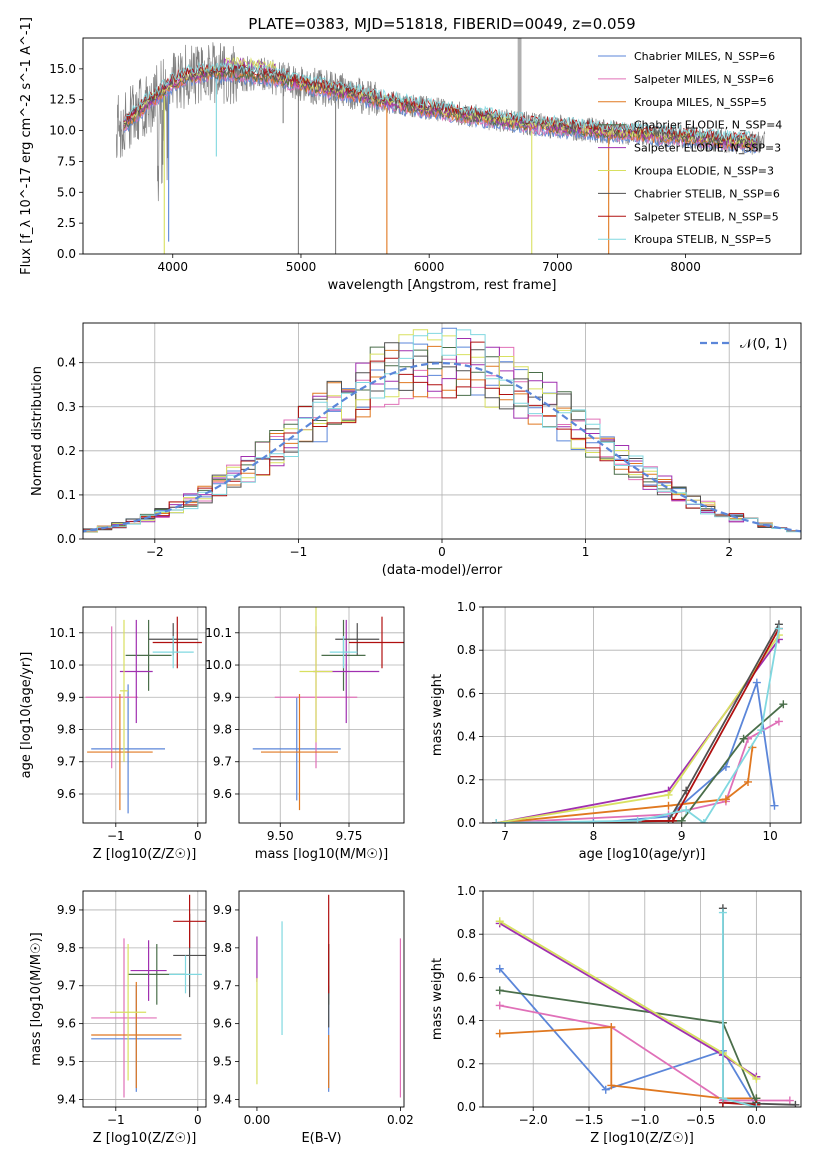  Describe the element at coordinates (62, 69) in the screenshot. I see `y-tick-label: 15.0` at that location.